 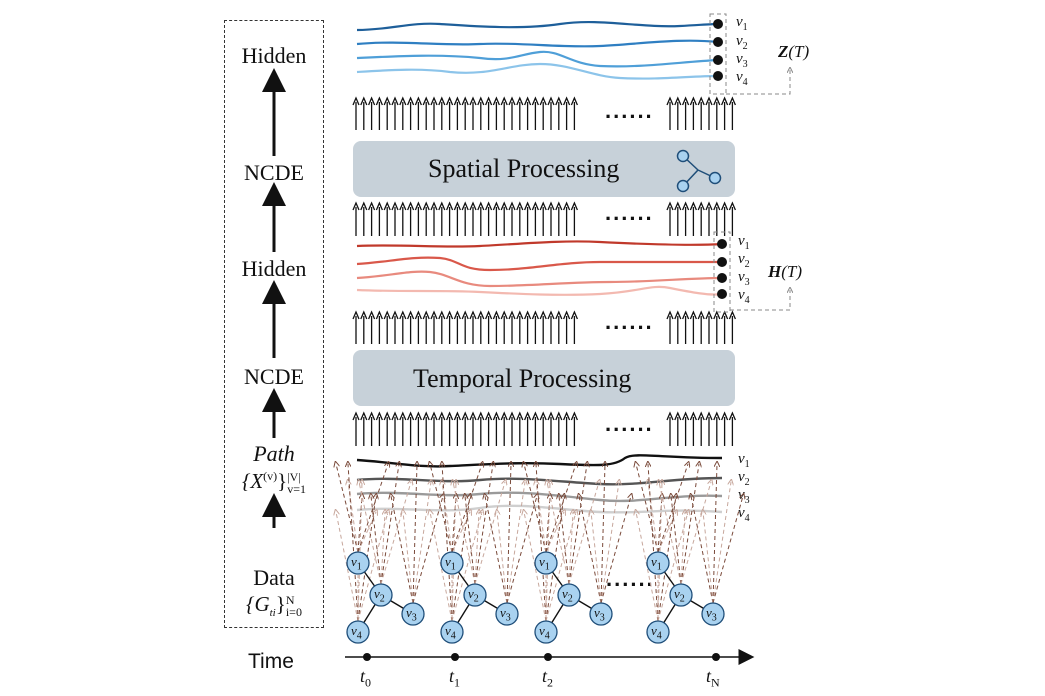 I want to click on graph-node-label: v1, so click(x=544, y=563).